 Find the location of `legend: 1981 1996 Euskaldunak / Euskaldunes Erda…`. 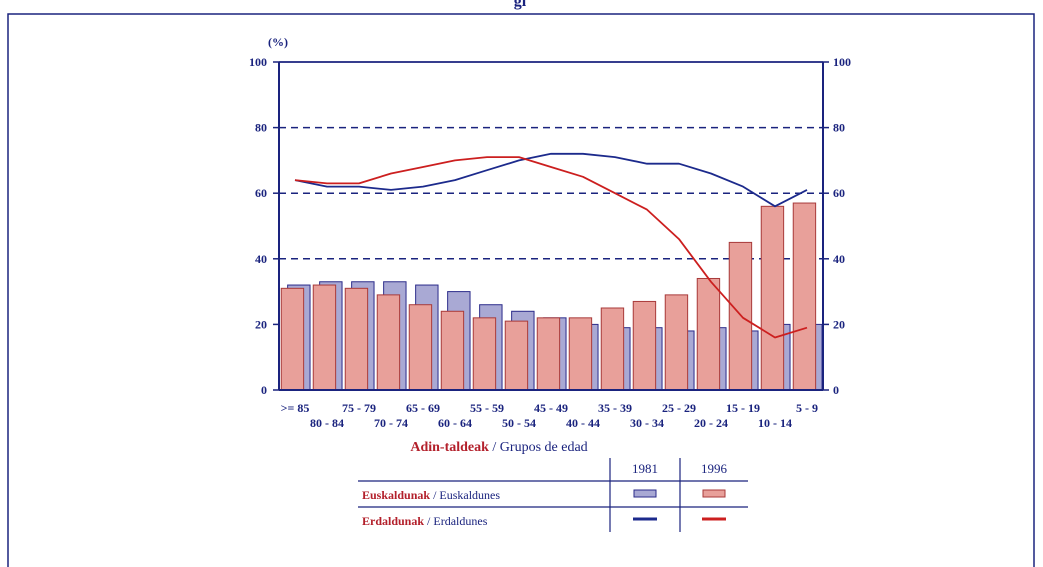

legend: 1981 1996 Euskaldunak / Euskaldunes Erda… is located at coordinates (553, 495).